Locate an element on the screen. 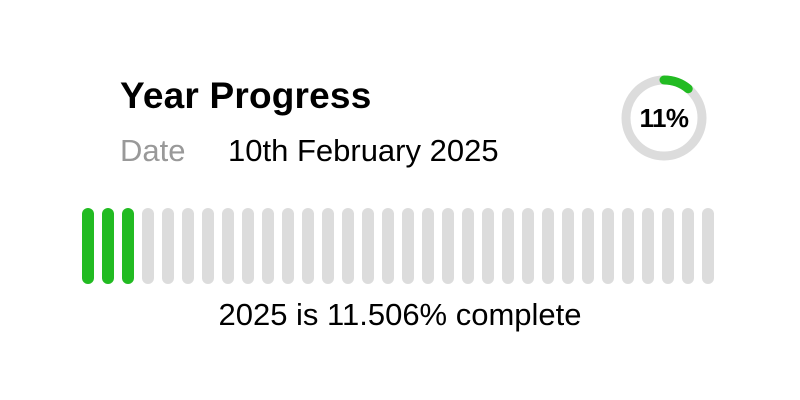  progress-ring: 11% is located at coordinates (664, 118).